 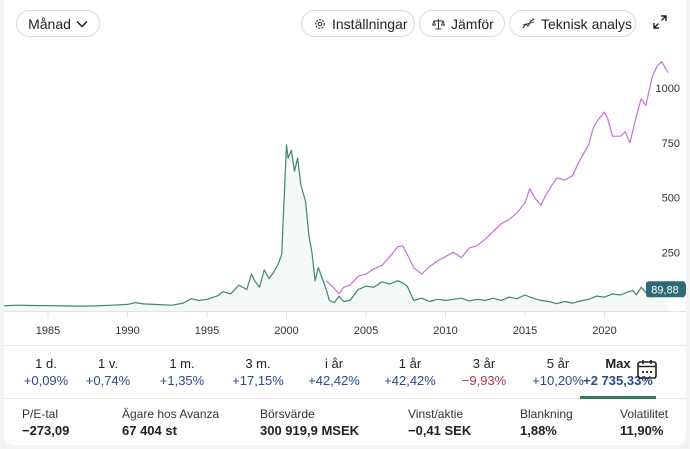 I want to click on x-tick-label: 2015, so click(x=525, y=331).